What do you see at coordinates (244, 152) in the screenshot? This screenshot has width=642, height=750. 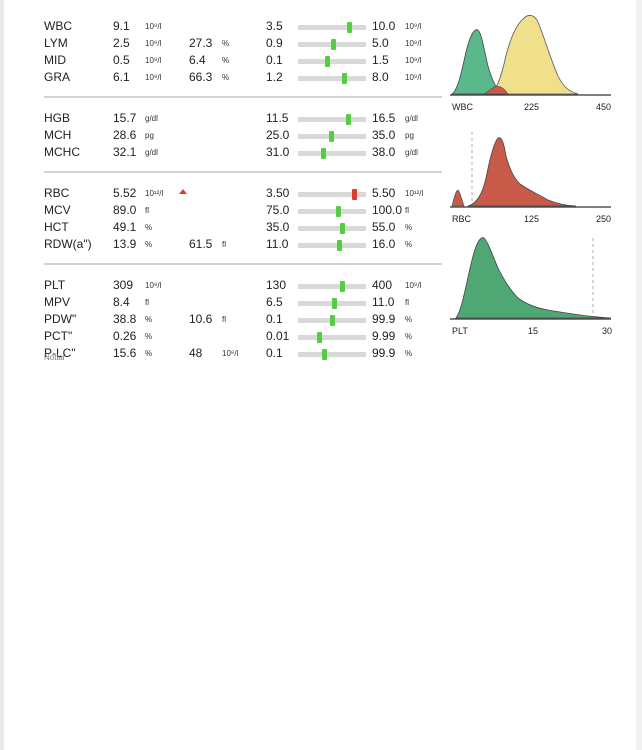 I see `result-row: MCHC 32.1 g/dl 31.0 38.0 g/dl` at bounding box center [244, 152].